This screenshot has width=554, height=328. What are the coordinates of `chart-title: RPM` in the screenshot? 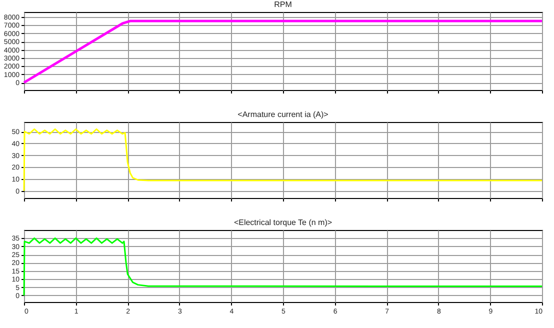 It's located at (283, 4).